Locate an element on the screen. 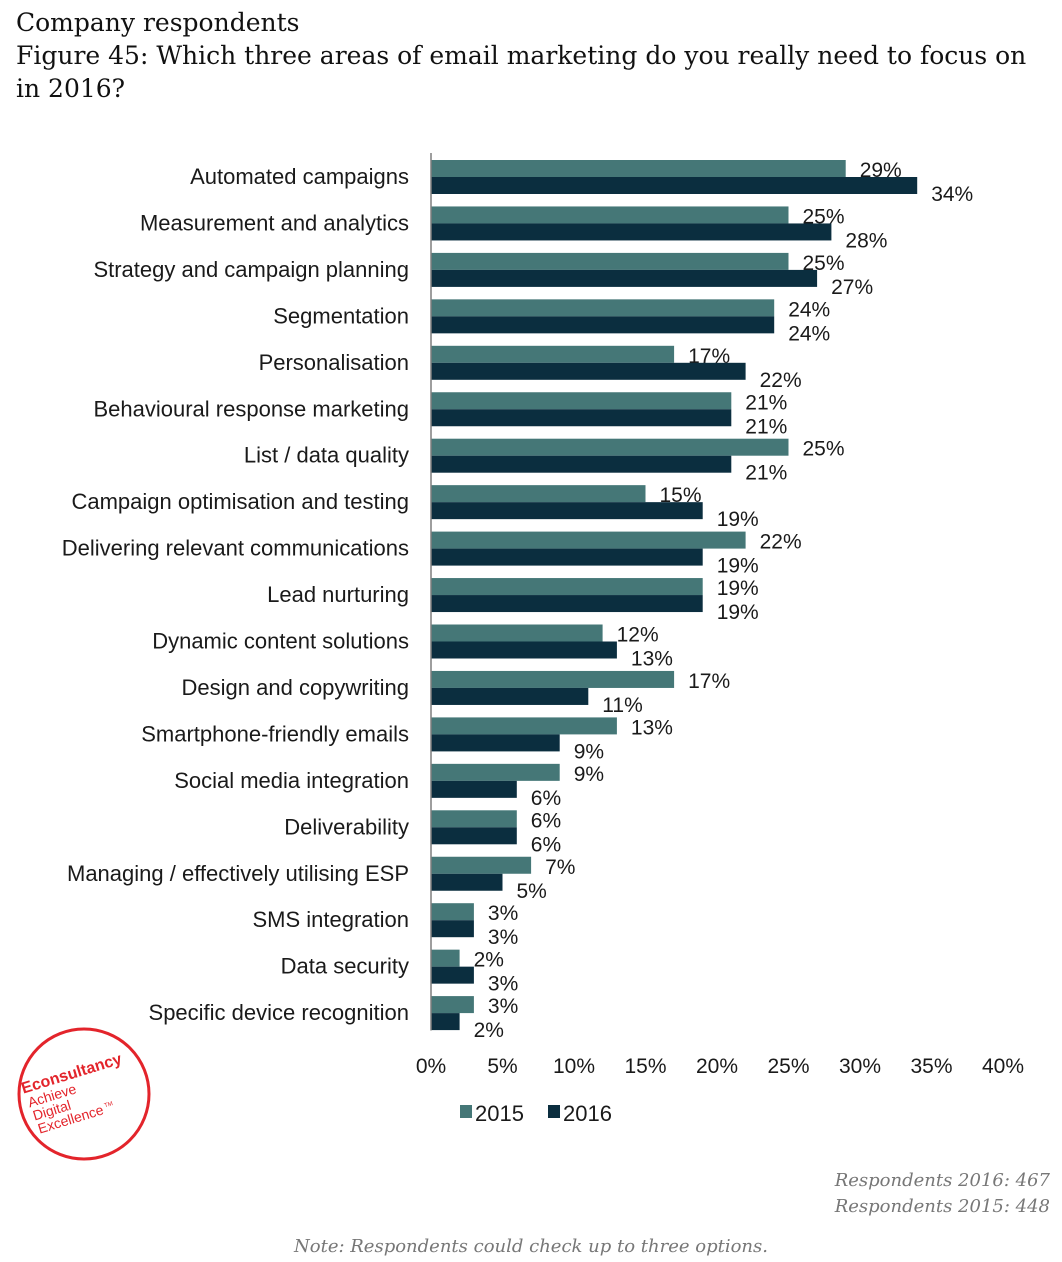 The image size is (1062, 1262). x-tick-label: 25% is located at coordinates (788, 1066).